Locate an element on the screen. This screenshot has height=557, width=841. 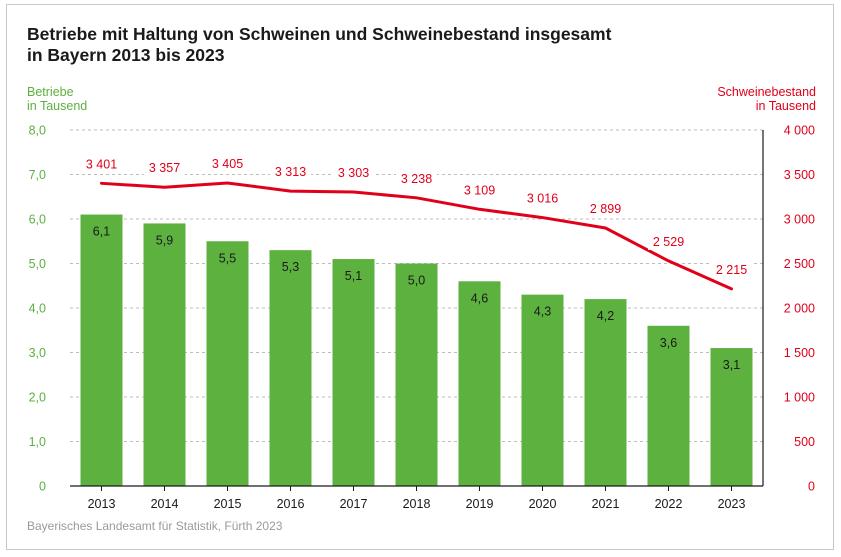
bar-2020 is located at coordinates (542, 390).